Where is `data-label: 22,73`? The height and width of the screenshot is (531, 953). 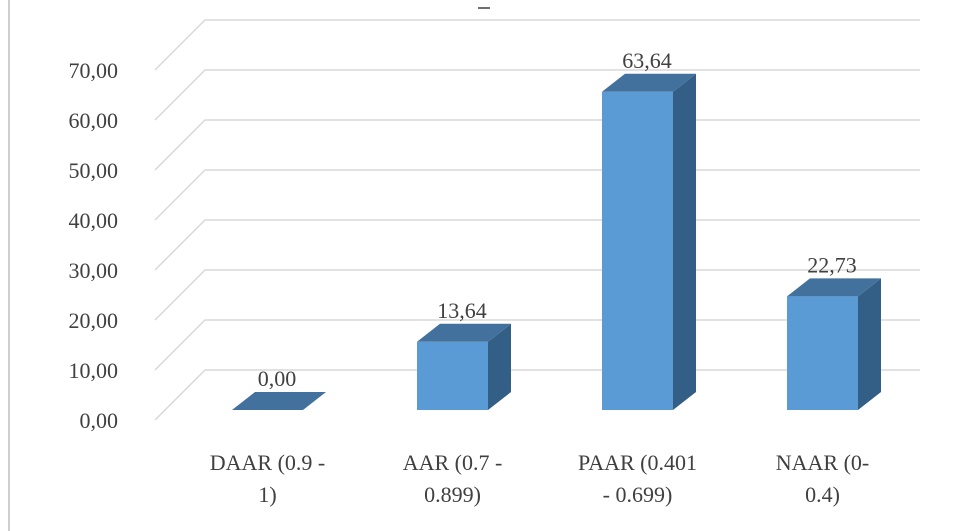
data-label: 22,73 is located at coordinates (832, 264).